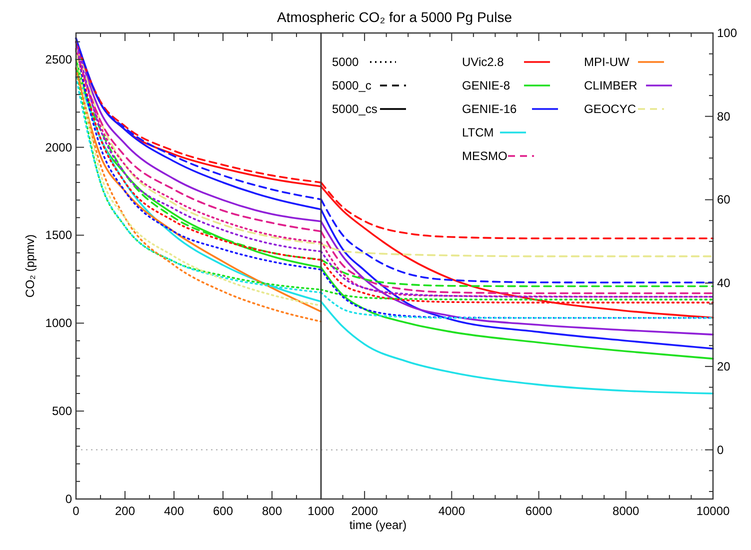 This screenshot has width=751, height=550. What do you see at coordinates (321, 511) in the screenshot?
I see `x-tick-label: 1000` at bounding box center [321, 511].